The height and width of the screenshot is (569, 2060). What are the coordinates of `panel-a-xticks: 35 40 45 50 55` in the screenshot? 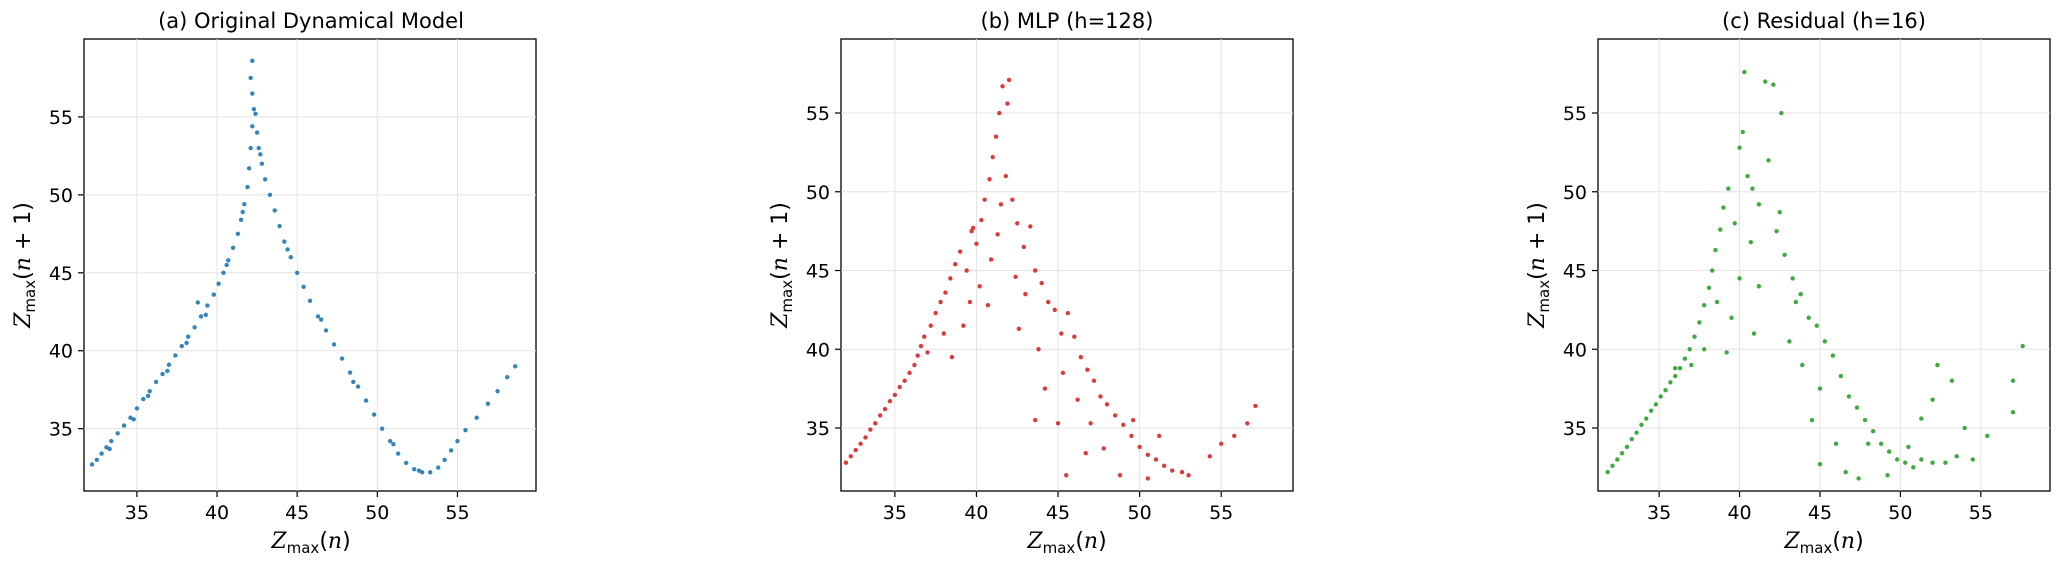 It's located at (297, 507).